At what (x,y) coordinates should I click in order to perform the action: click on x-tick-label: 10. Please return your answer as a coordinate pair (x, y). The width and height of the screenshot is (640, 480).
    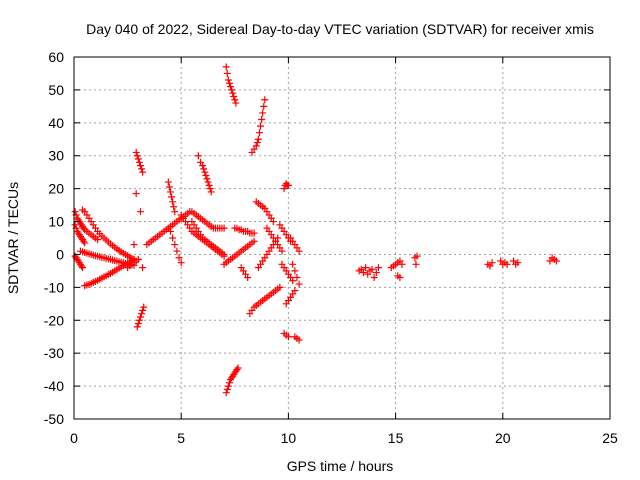
    Looking at the image, I should click on (289, 438).